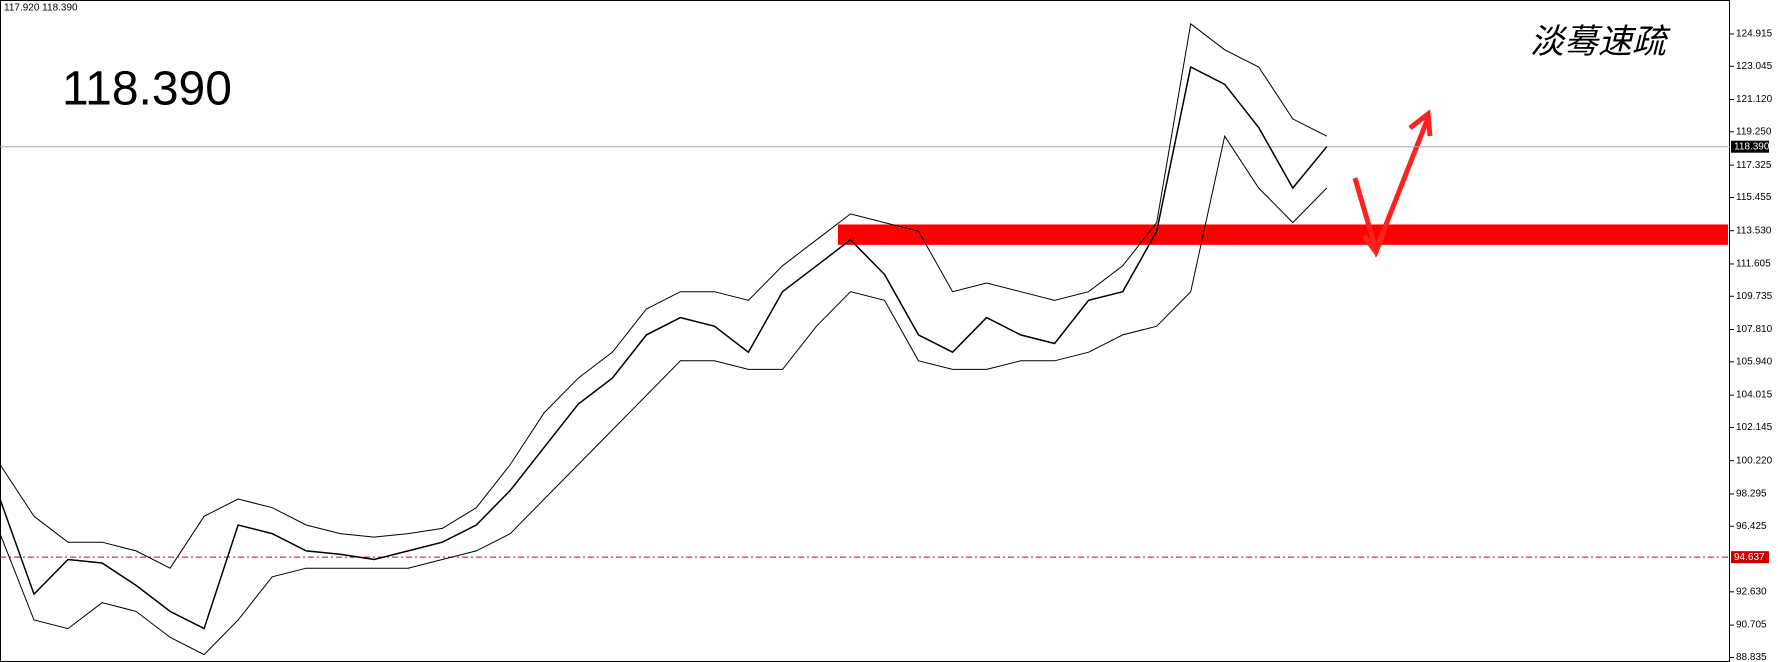 The height and width of the screenshot is (662, 1778). I want to click on y-tick-label: 105.940, so click(1754, 361).